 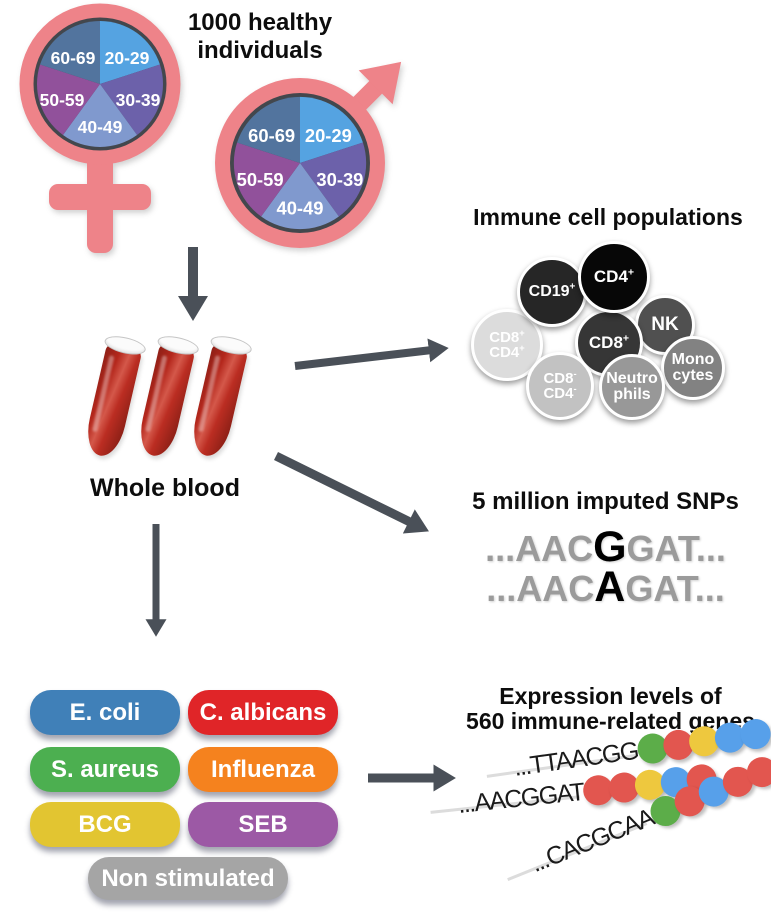 What do you see at coordinates (520, 798) in the screenshot?
I see `gene-sequence: ...AACGGAT` at bounding box center [520, 798].